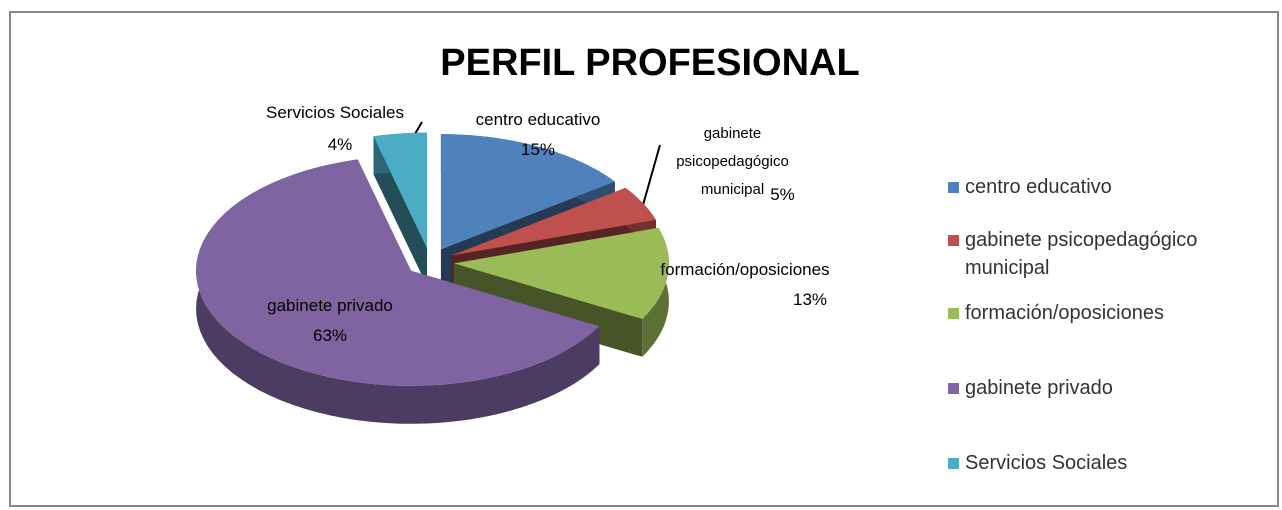  Describe the element at coordinates (1064, 313) in the screenshot. I see `legend-label: formación/oposiciones` at that location.